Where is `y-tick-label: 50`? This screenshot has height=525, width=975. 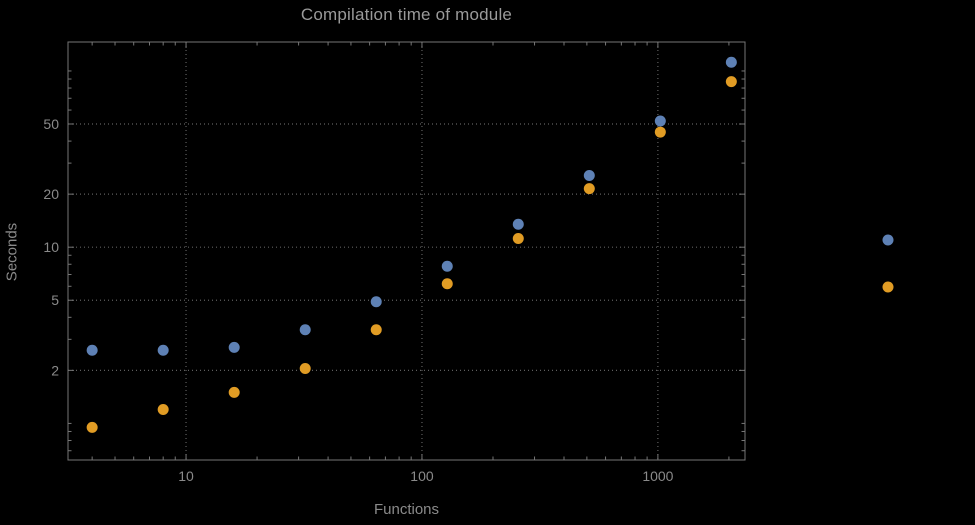 y-tick-label: 50 is located at coordinates (51, 124).